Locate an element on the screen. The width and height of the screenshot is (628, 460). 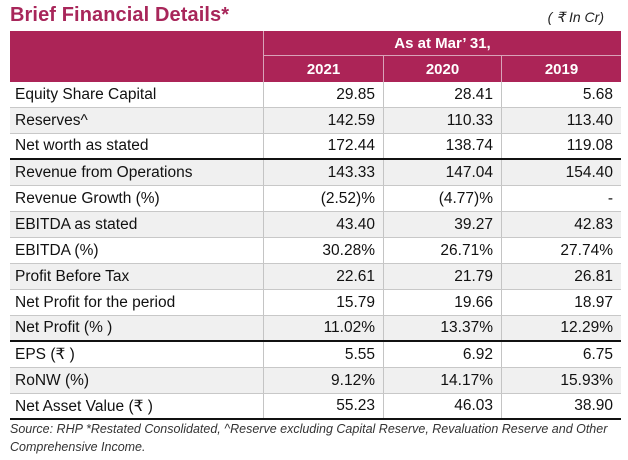
value-cell-2019: 12.29% is located at coordinates (561, 328).